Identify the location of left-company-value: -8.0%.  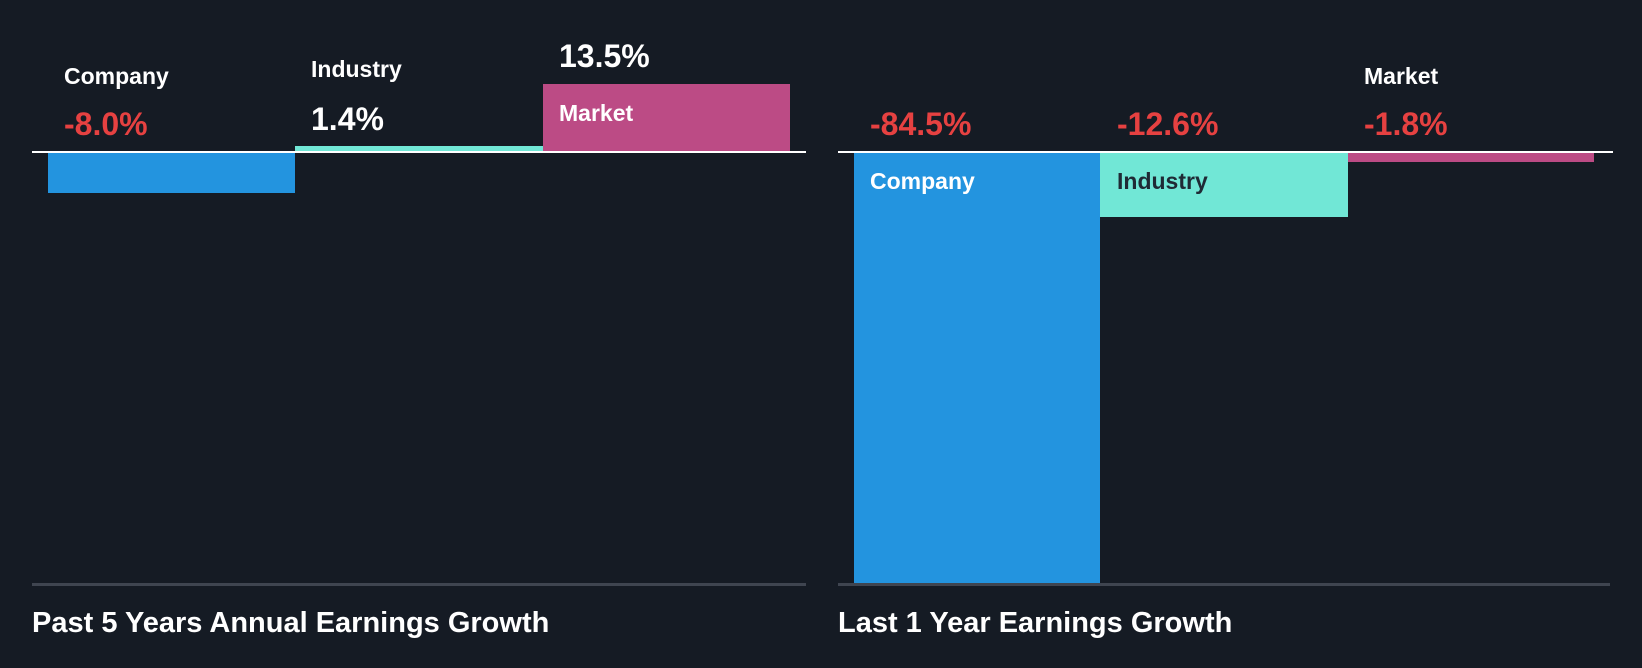
(106, 124).